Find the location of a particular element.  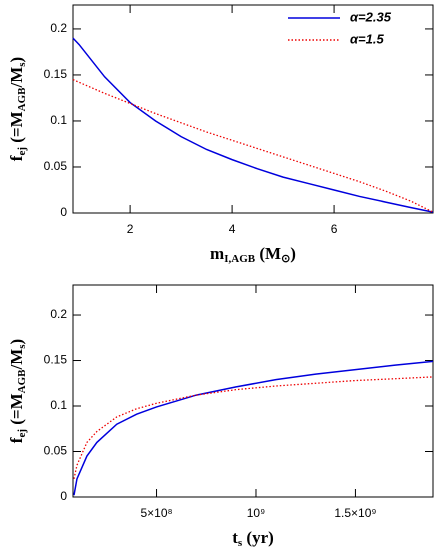

x-tick-label: 1.5×10⁹ is located at coordinates (355, 513).